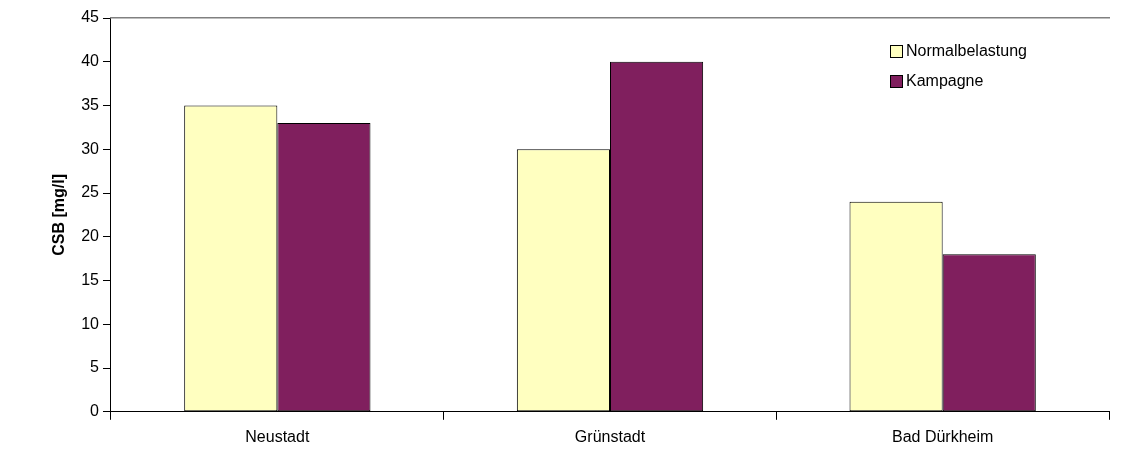 This screenshot has width=1139, height=457. Describe the element at coordinates (942, 436) in the screenshot. I see `x-tick-label: Bad Dürkheim` at that location.